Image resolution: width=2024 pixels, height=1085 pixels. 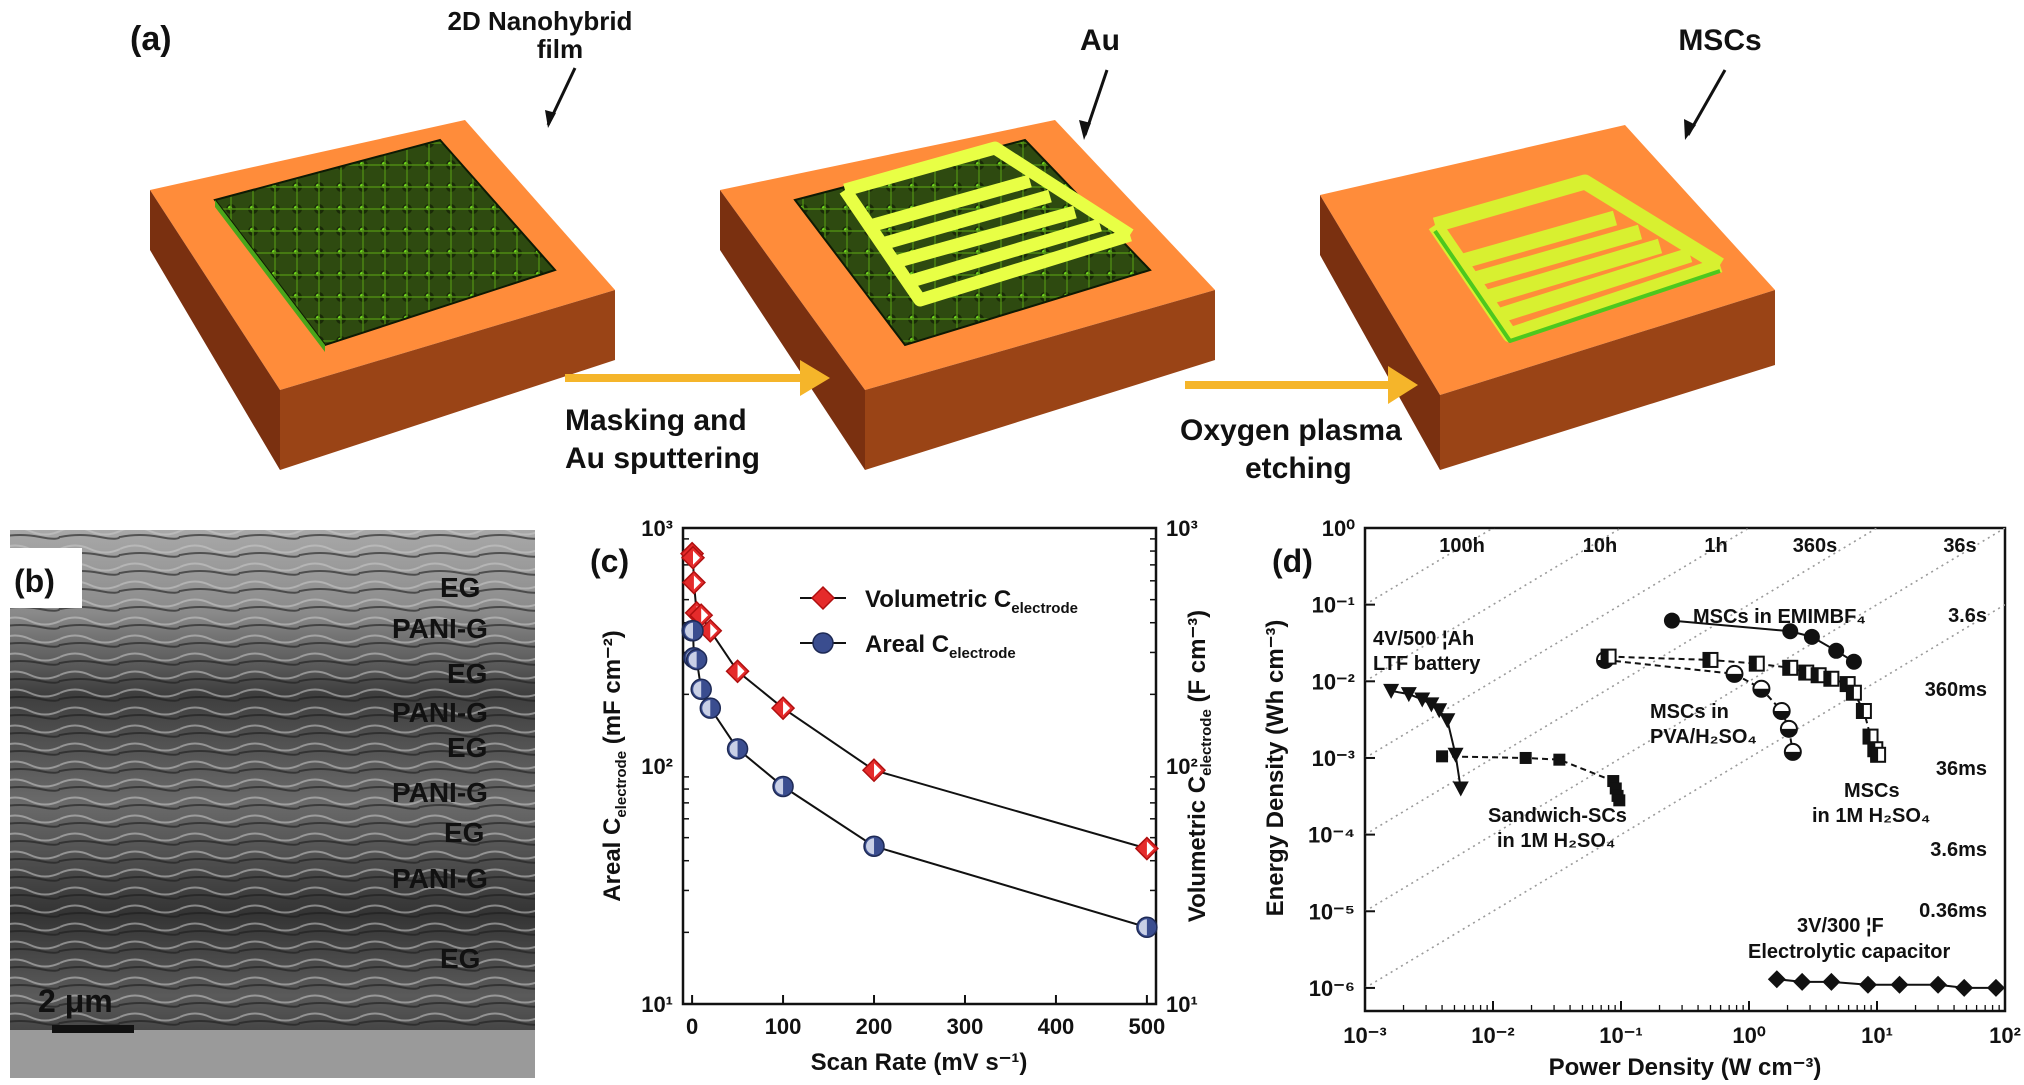 What do you see at coordinates (919, 701) in the screenshot?
I see `series-line-c` at bounding box center [919, 701].